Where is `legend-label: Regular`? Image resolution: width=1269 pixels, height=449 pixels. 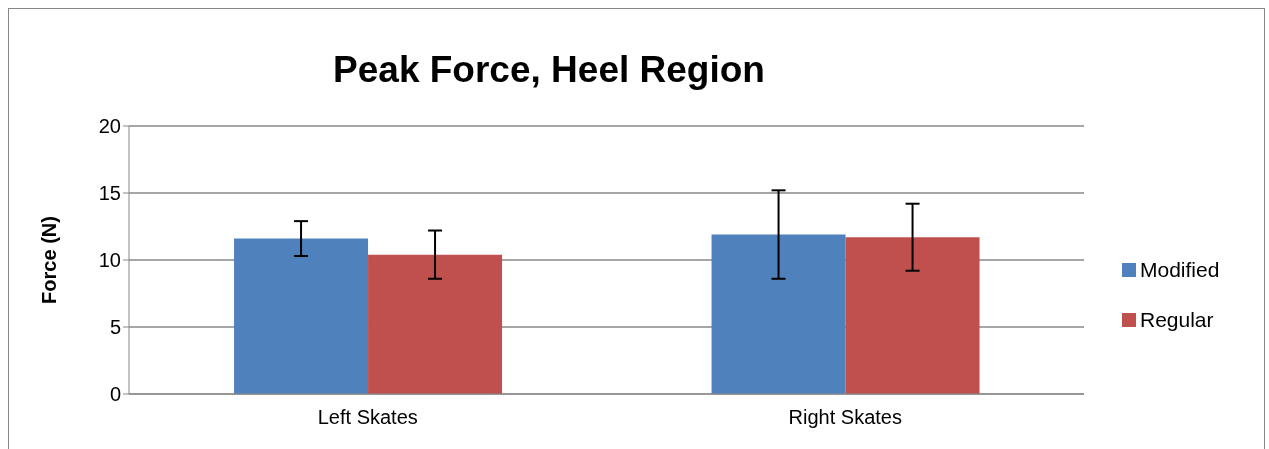
legend-label: Regular is located at coordinates (1177, 320).